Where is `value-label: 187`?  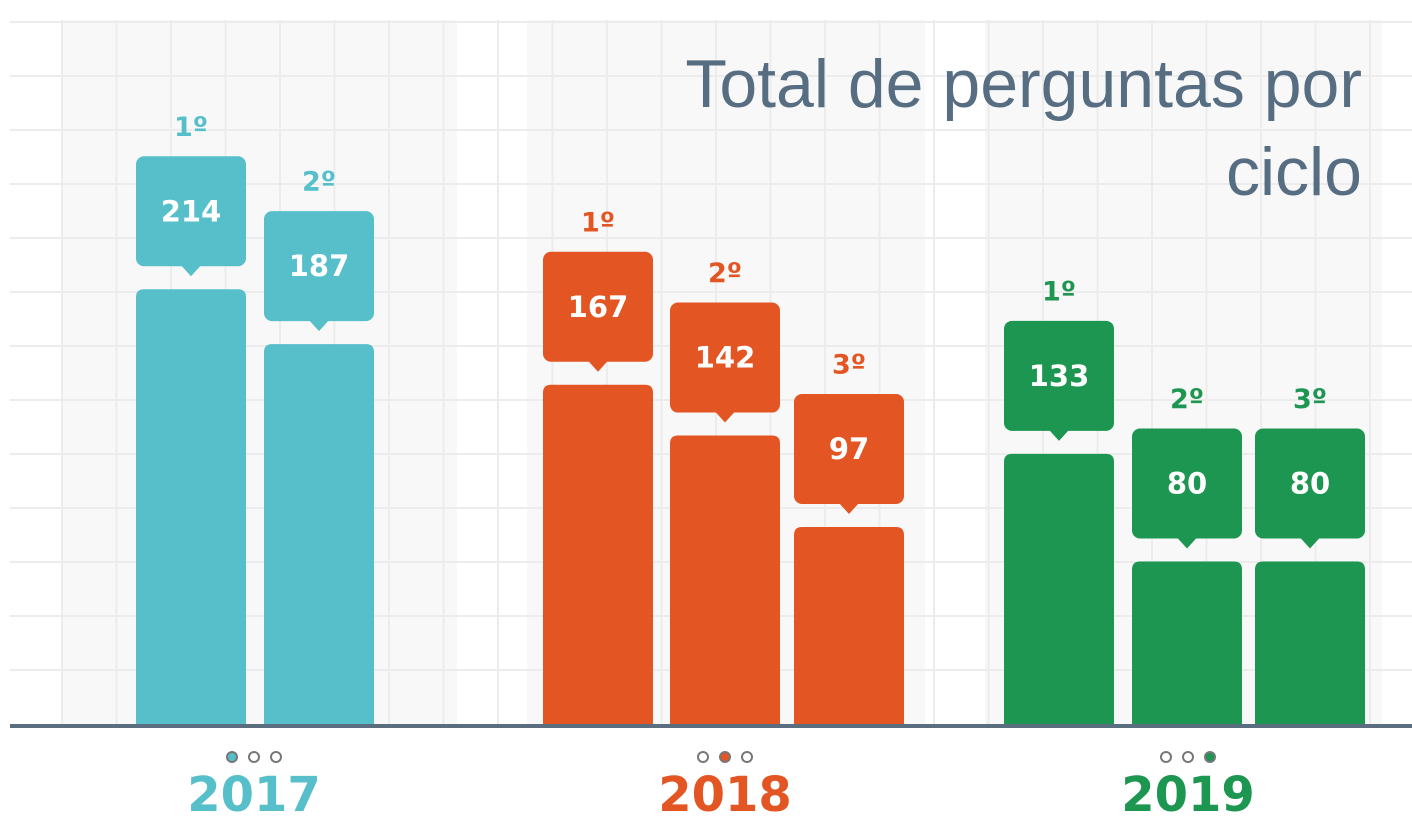
value-label: 187 is located at coordinates (319, 266).